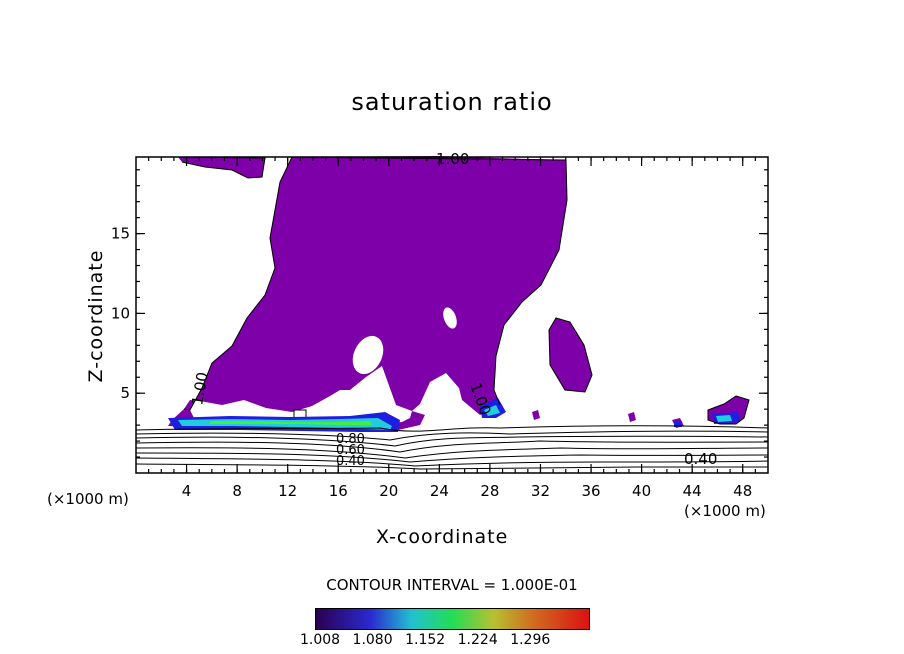 The image size is (904, 654). Describe the element at coordinates (372, 640) in the screenshot. I see `colorbar-tick-label: 1.080` at that location.